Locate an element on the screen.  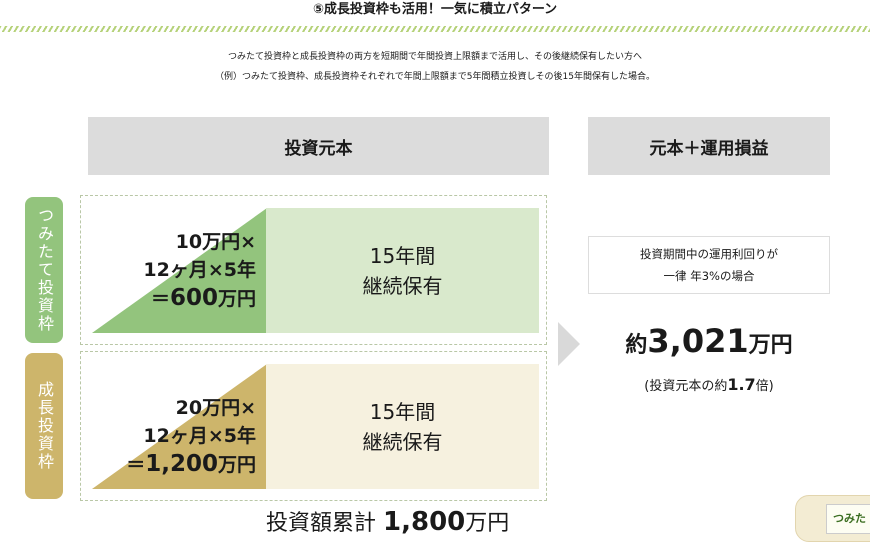
total-investment: 投資額累計 1,800万円 is located at coordinates (388, 522).